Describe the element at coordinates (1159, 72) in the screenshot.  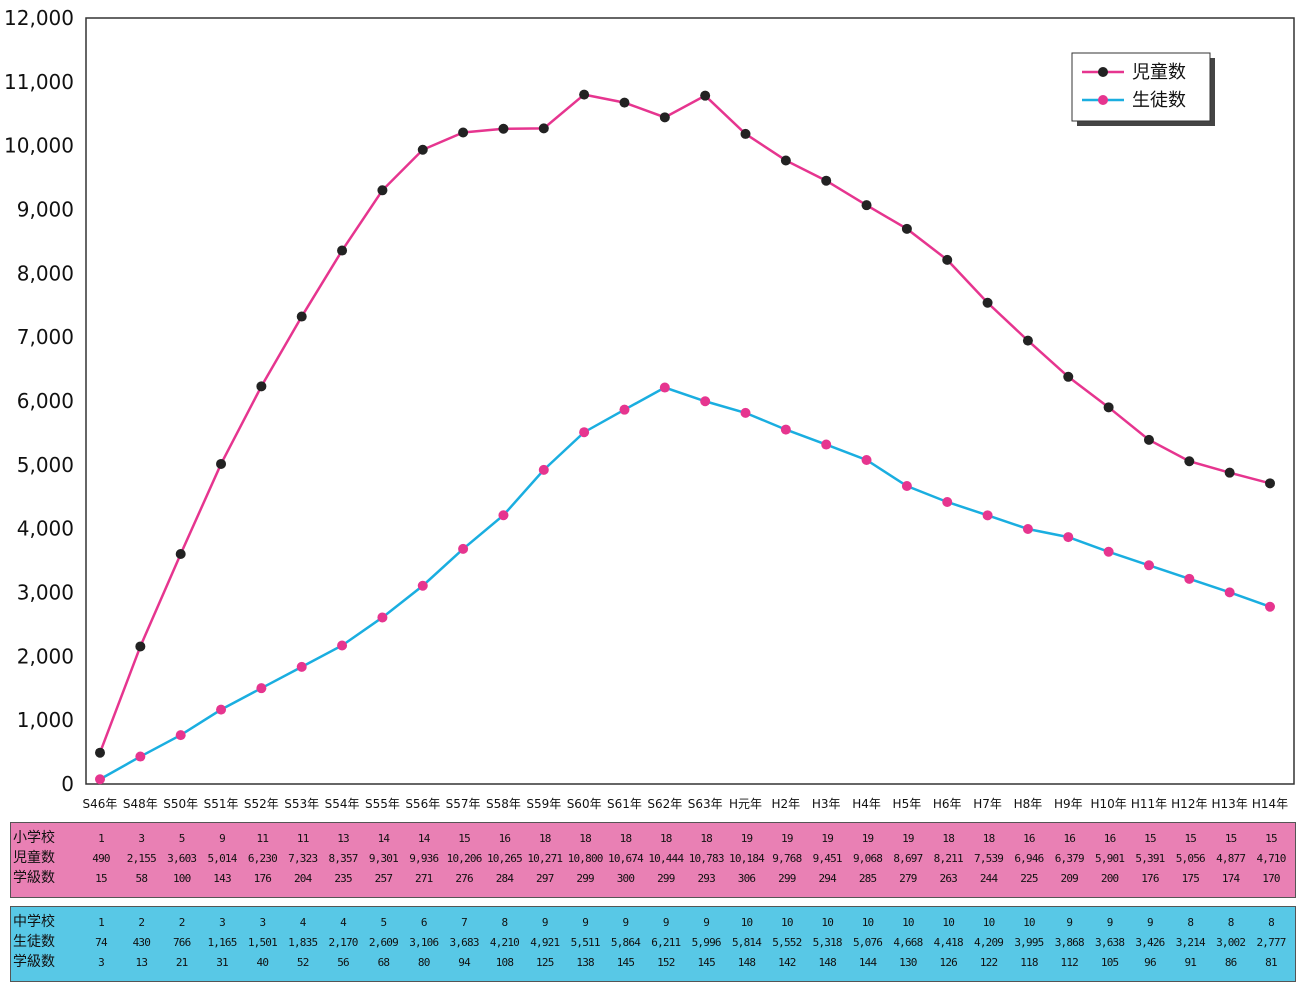
I see `legend-label: 児童数` at that location.